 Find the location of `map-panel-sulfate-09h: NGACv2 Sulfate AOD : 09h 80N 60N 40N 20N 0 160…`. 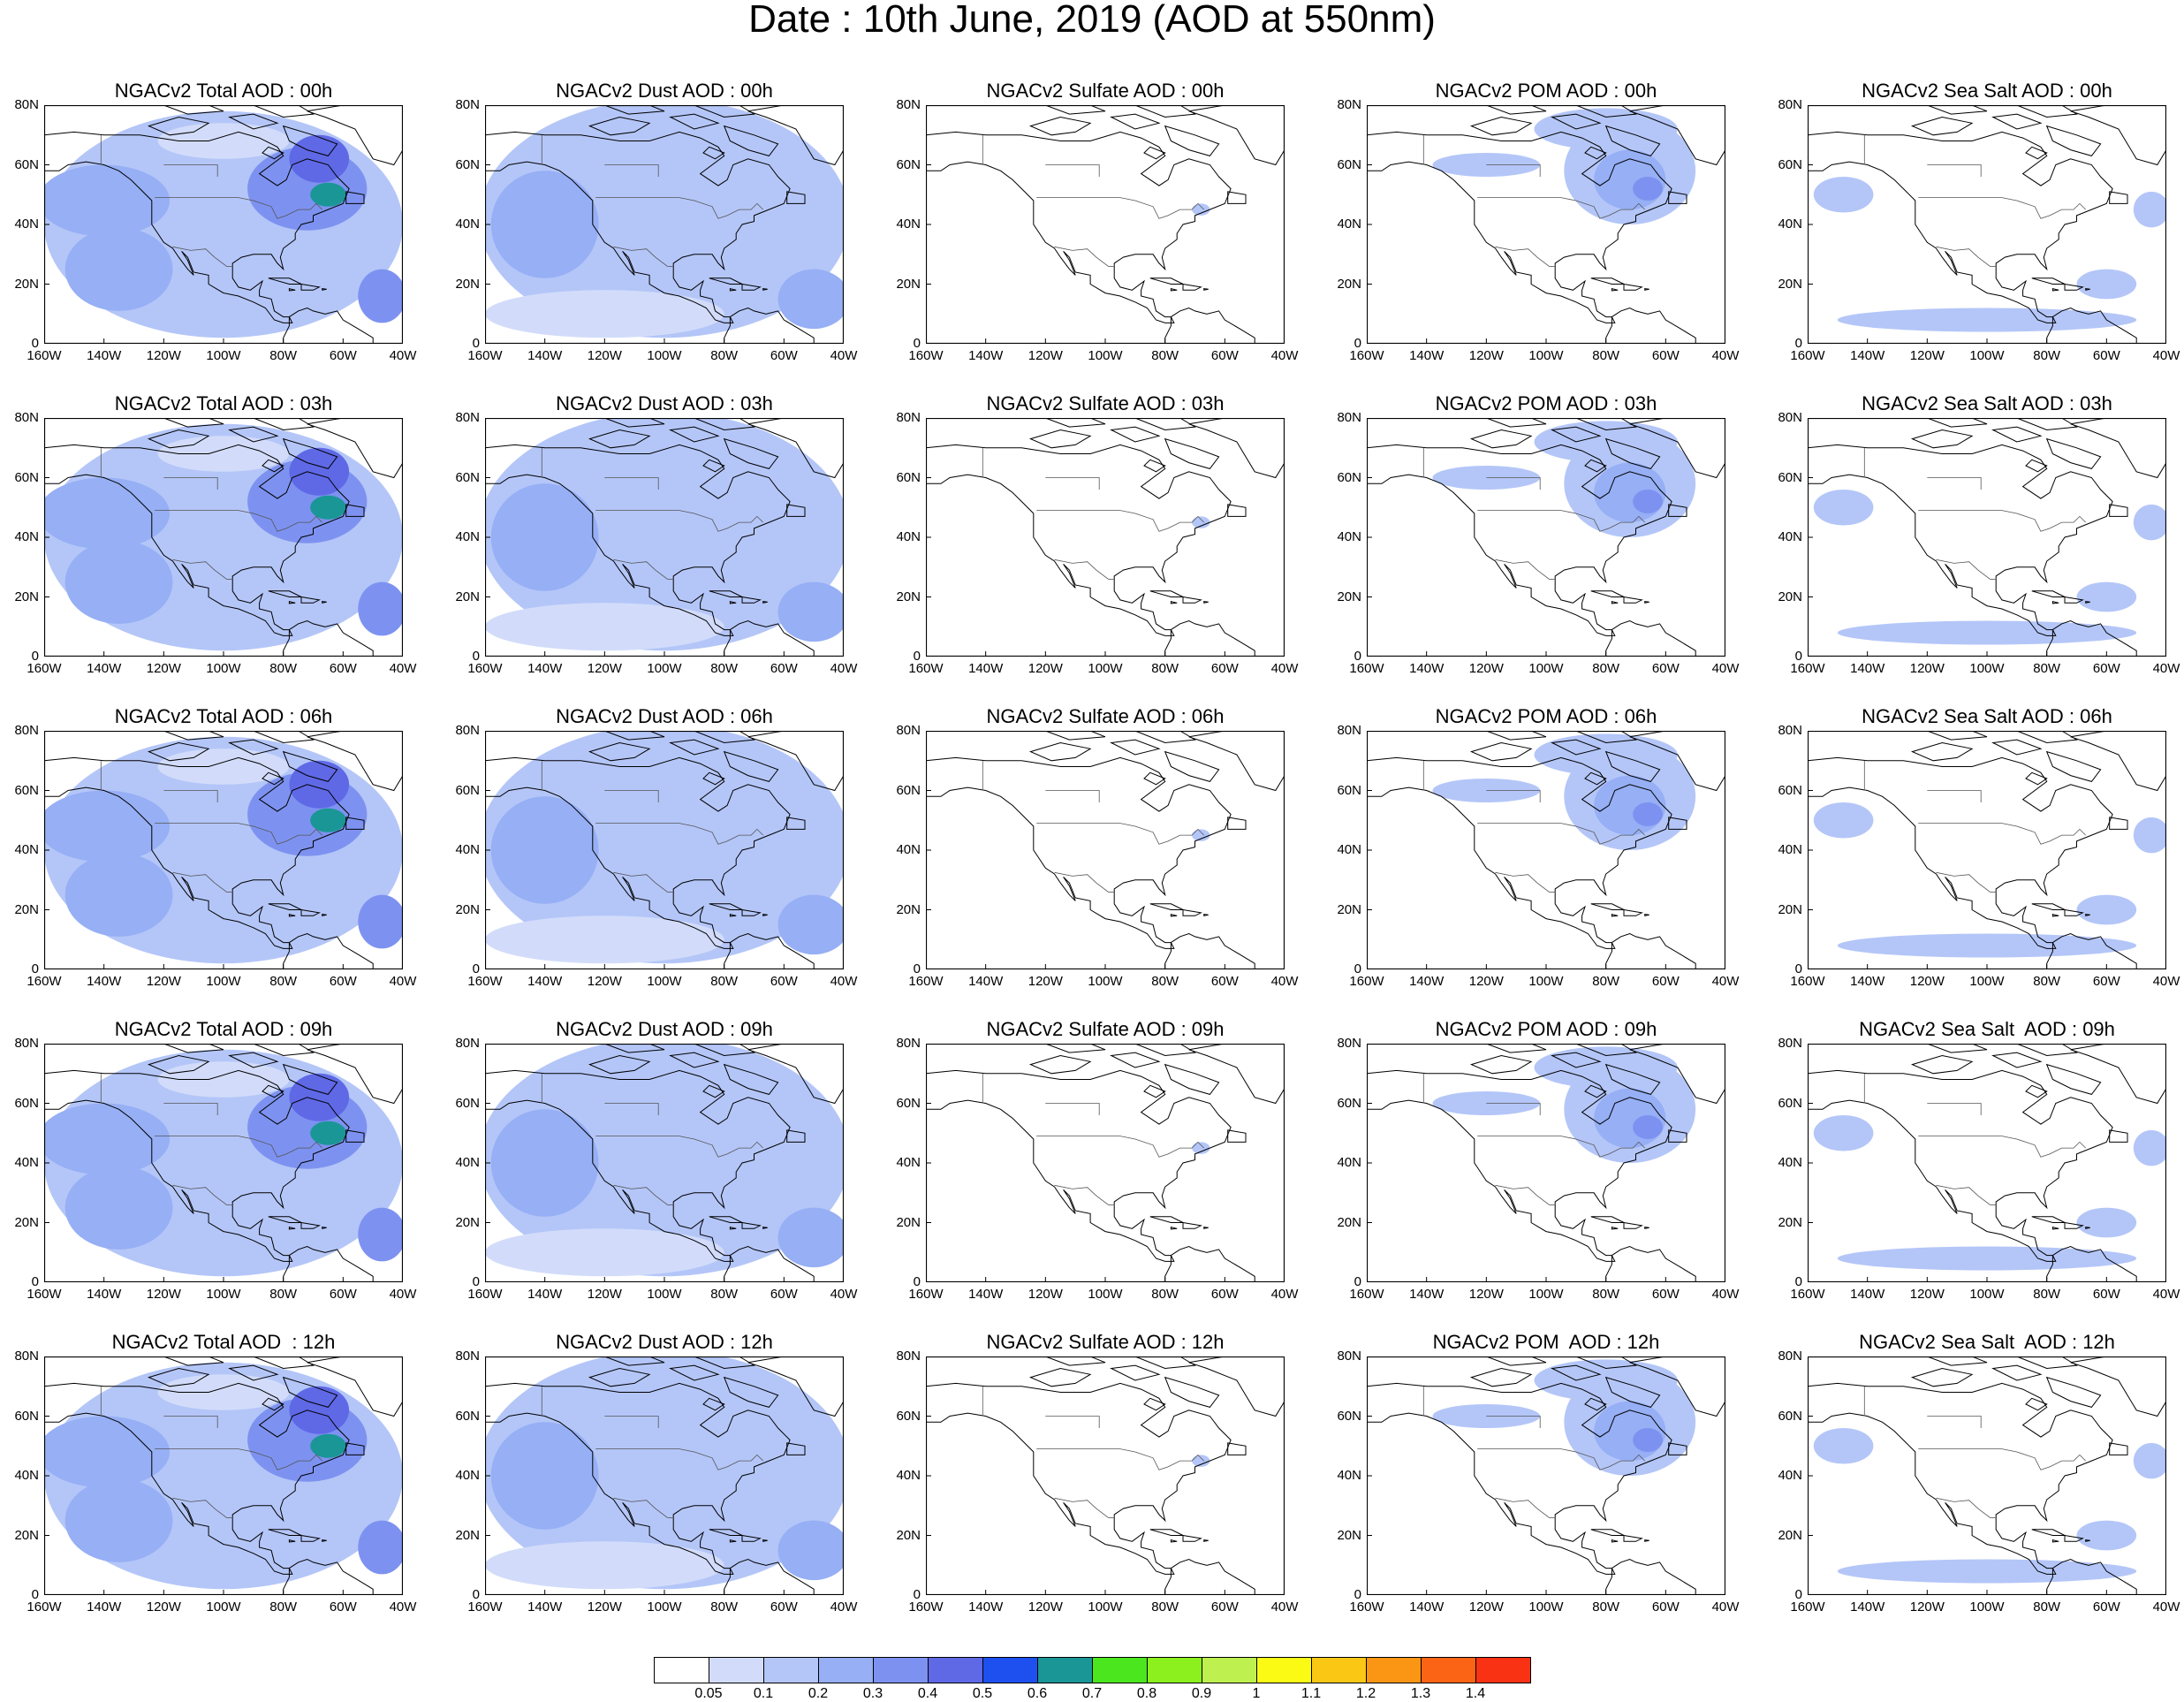

map-panel-sulfate-09h: NGACv2 Sulfate AOD : 09h 80N 60N 40N 20N 0 160… is located at coordinates (1102, 1174).